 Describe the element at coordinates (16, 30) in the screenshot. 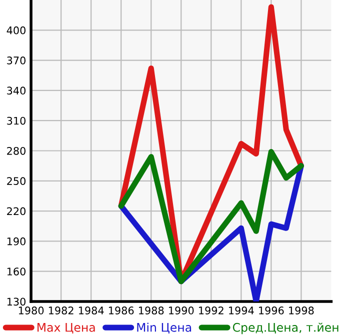

I see `y-tick-label: 400` at that location.